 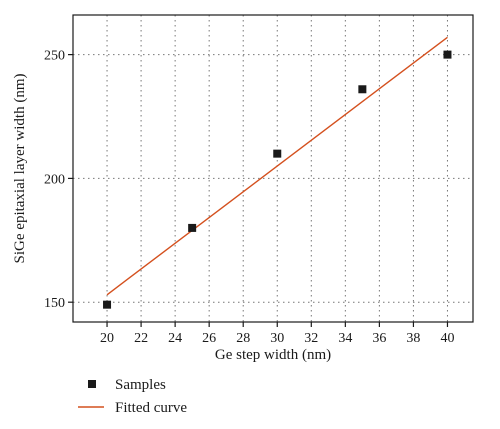 I want to click on x-axis-ticks: 20 22 24 26 28 30 32 34 36 38 40, so click(x=277, y=334).